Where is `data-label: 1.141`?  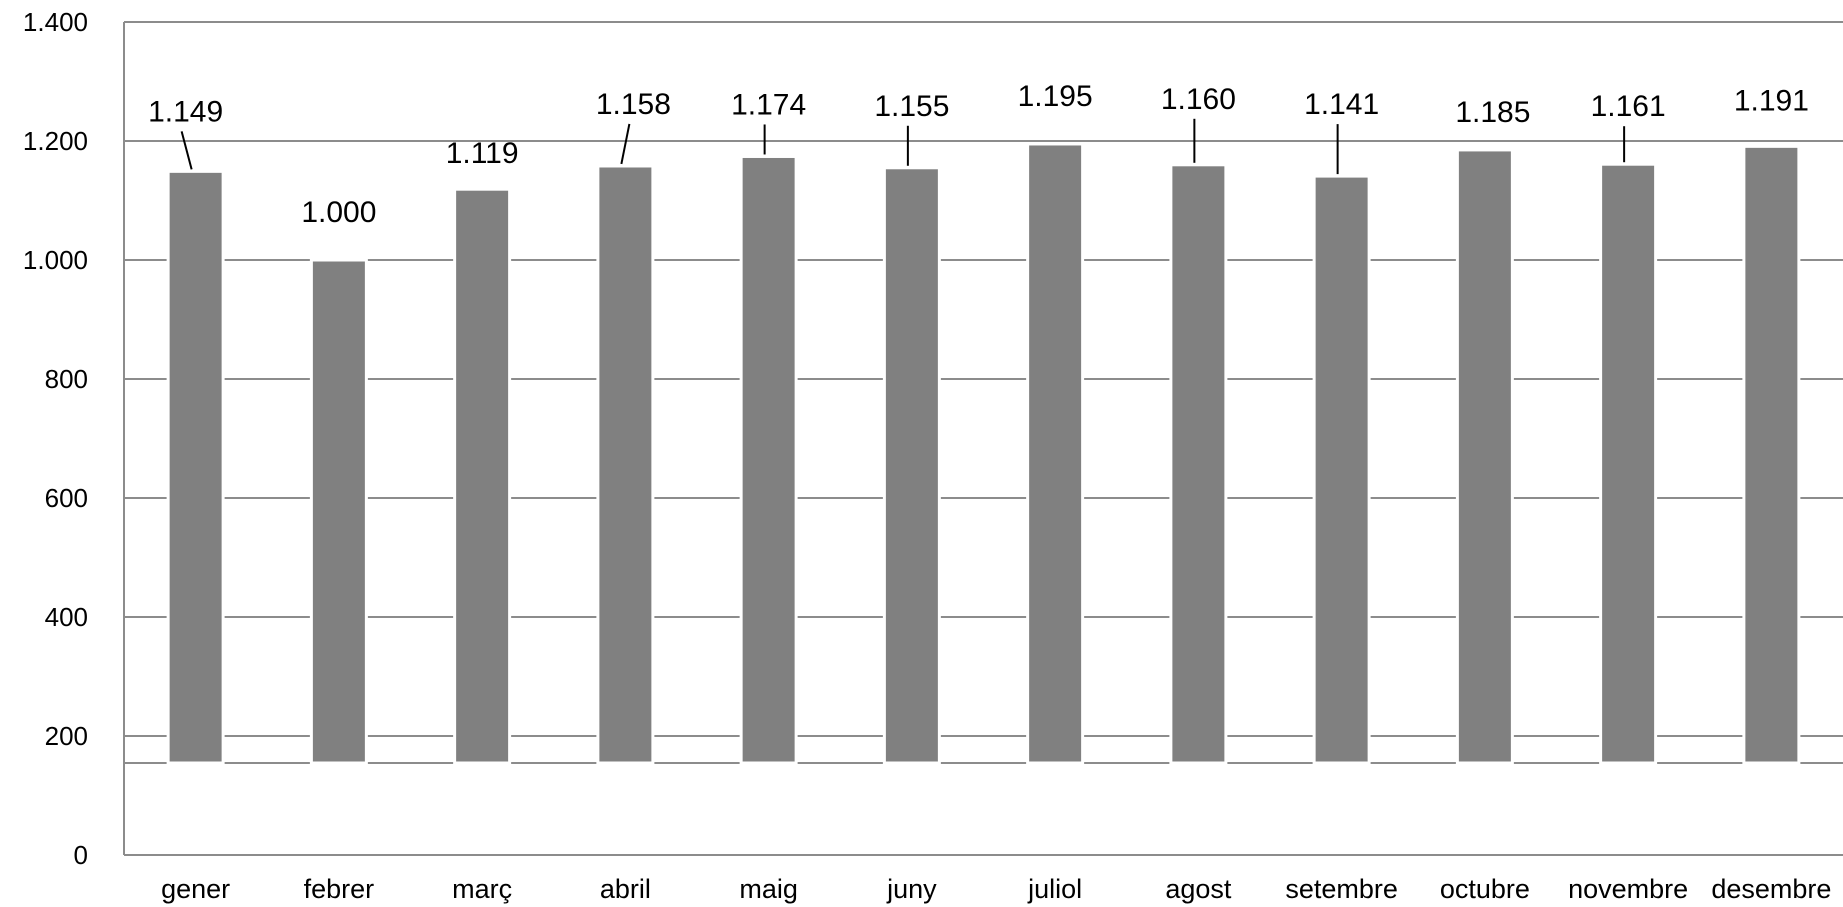 data-label: 1.141 is located at coordinates (1341, 104).